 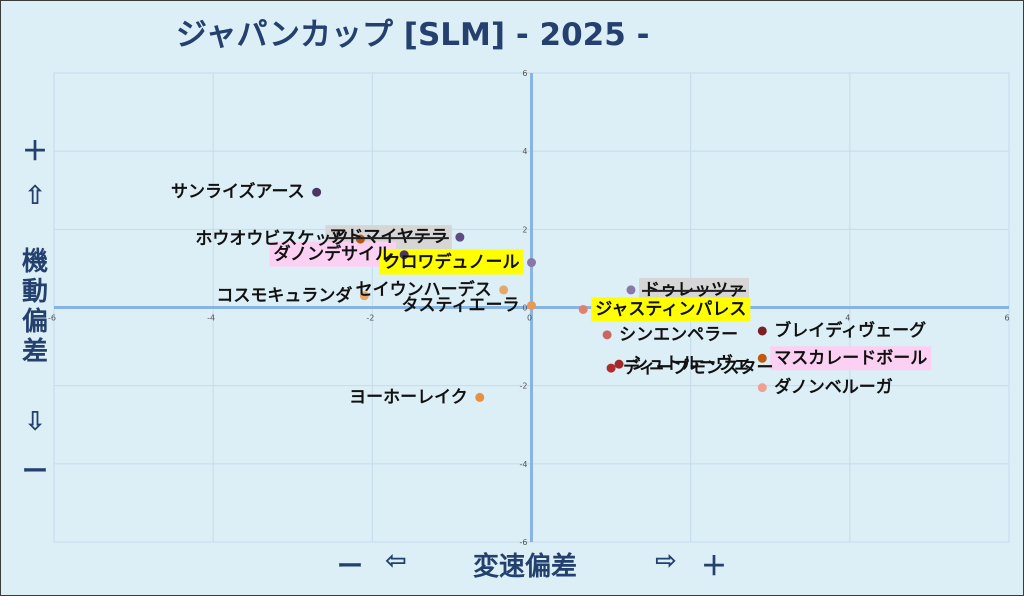 What do you see at coordinates (678, 335) in the screenshot?
I see `point-label: シンエンペラー` at bounding box center [678, 335].